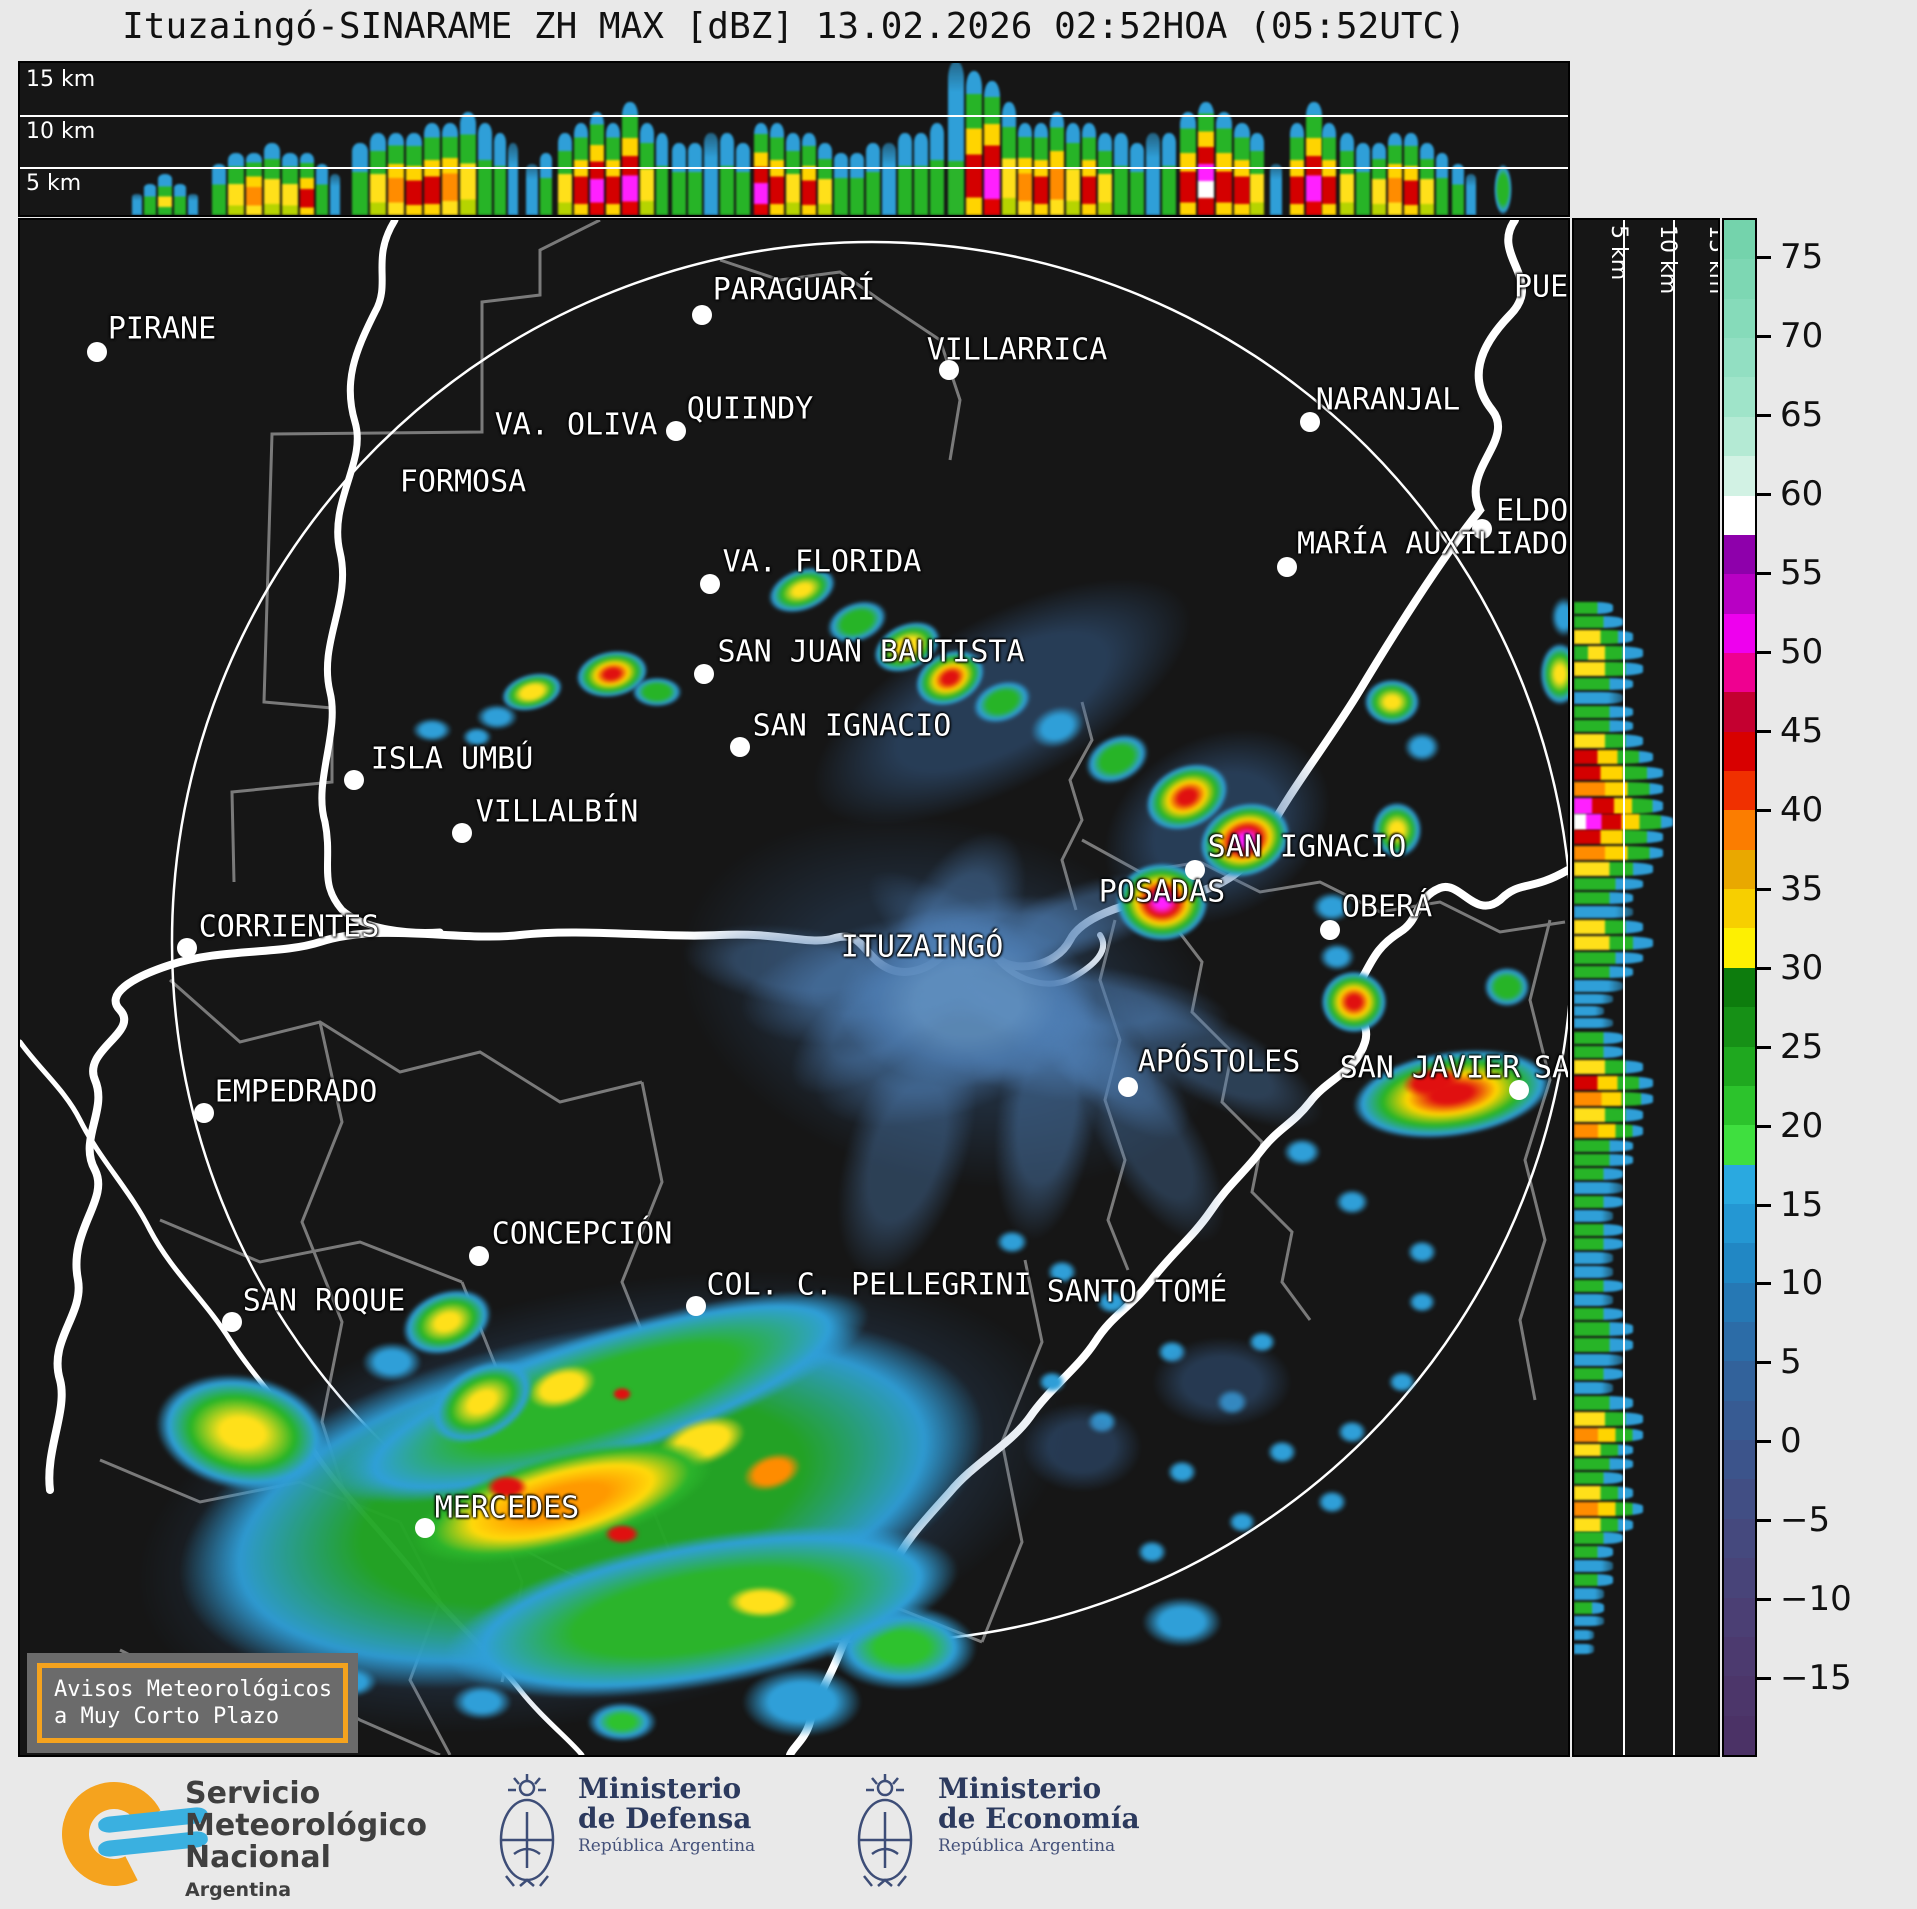 Image resolution: width=1917 pixels, height=1909 pixels. Describe the element at coordinates (667, 1846) in the screenshot. I see `ministry-defensa-line3: República Argentina` at that location.